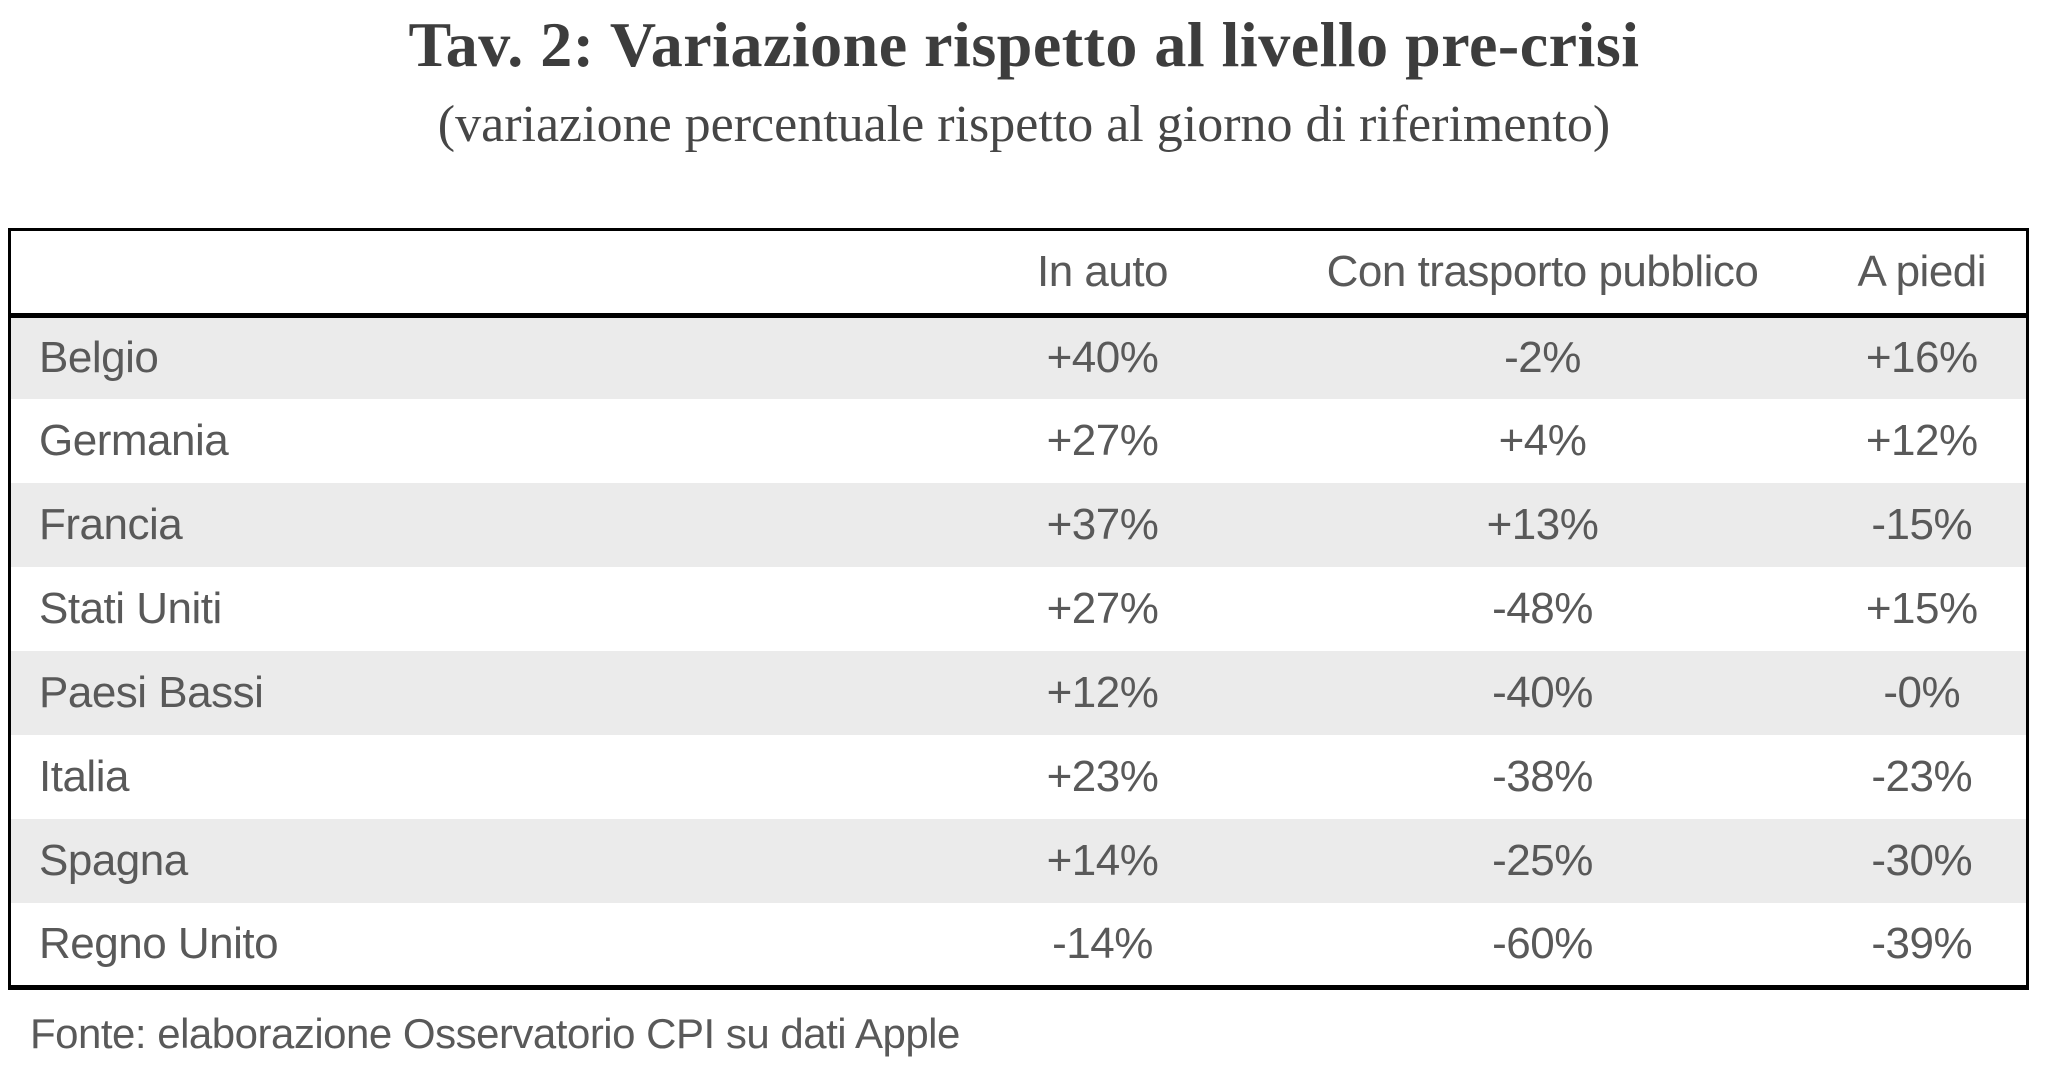 This screenshot has height=1088, width=2048. I want to click on value-a-piedi: +12%, so click(1921, 441).